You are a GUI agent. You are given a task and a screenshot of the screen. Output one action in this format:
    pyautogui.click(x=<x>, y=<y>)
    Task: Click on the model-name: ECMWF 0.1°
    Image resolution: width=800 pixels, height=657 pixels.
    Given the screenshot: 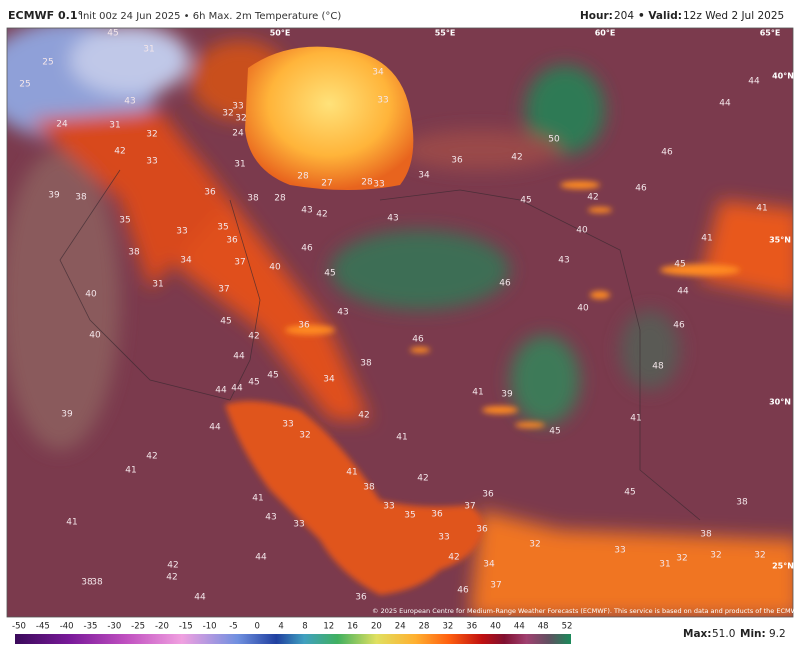 What is the action you would take?
    pyautogui.click(x=45, y=15)
    